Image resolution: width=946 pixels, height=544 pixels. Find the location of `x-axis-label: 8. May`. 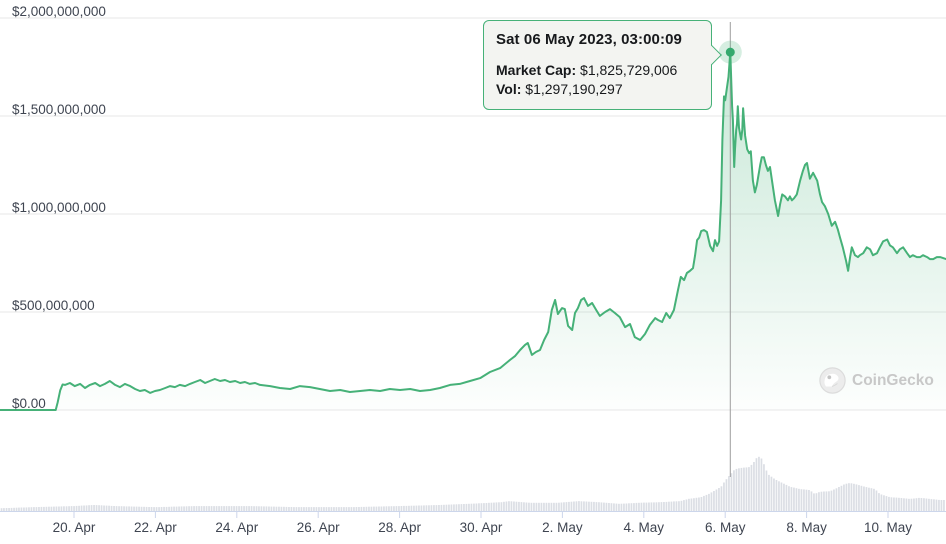

x-axis-label: 8. May is located at coordinates (806, 527).